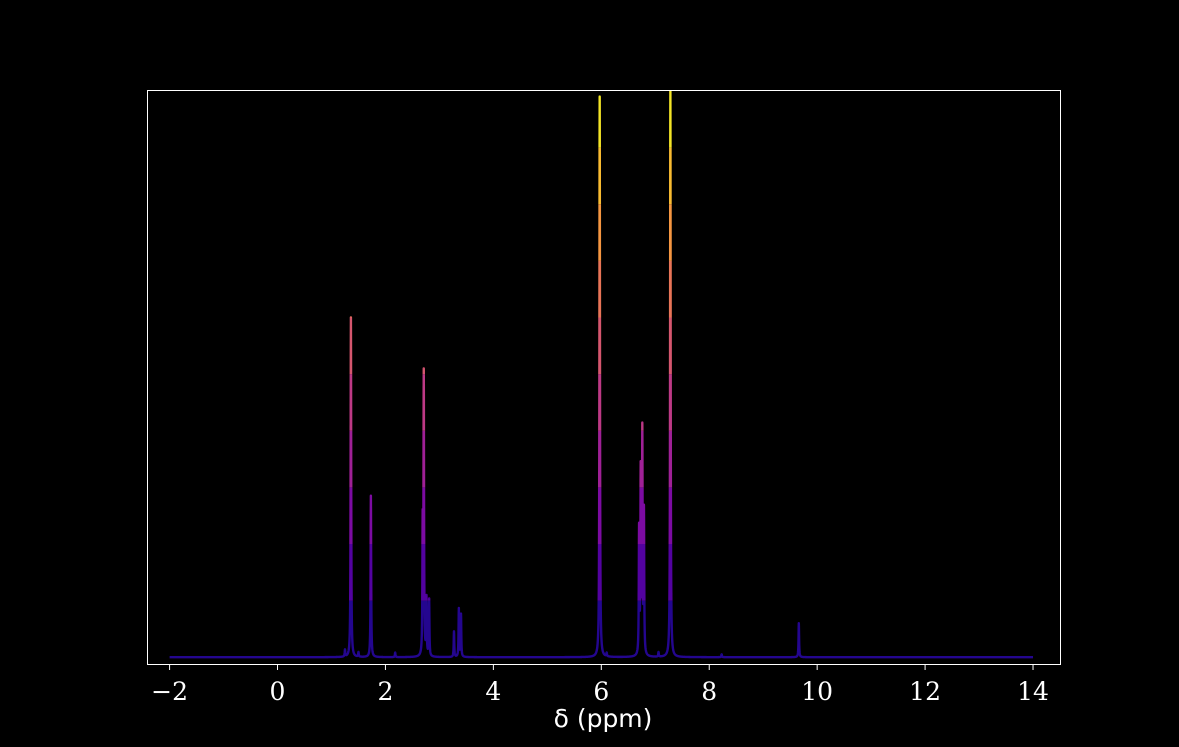 The height and width of the screenshot is (747, 1179). I want to click on x-tick-label: 2, so click(385, 691).